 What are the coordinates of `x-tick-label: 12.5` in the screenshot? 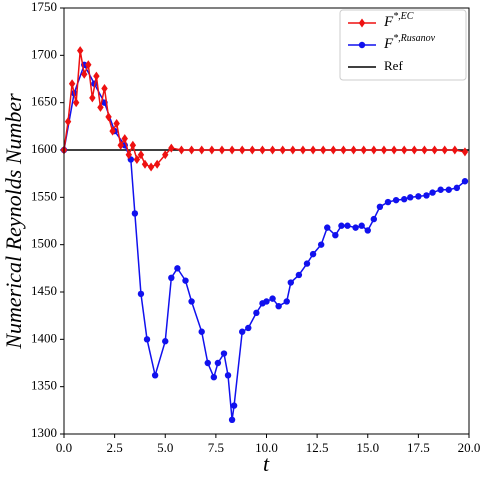 It's located at (317, 447).